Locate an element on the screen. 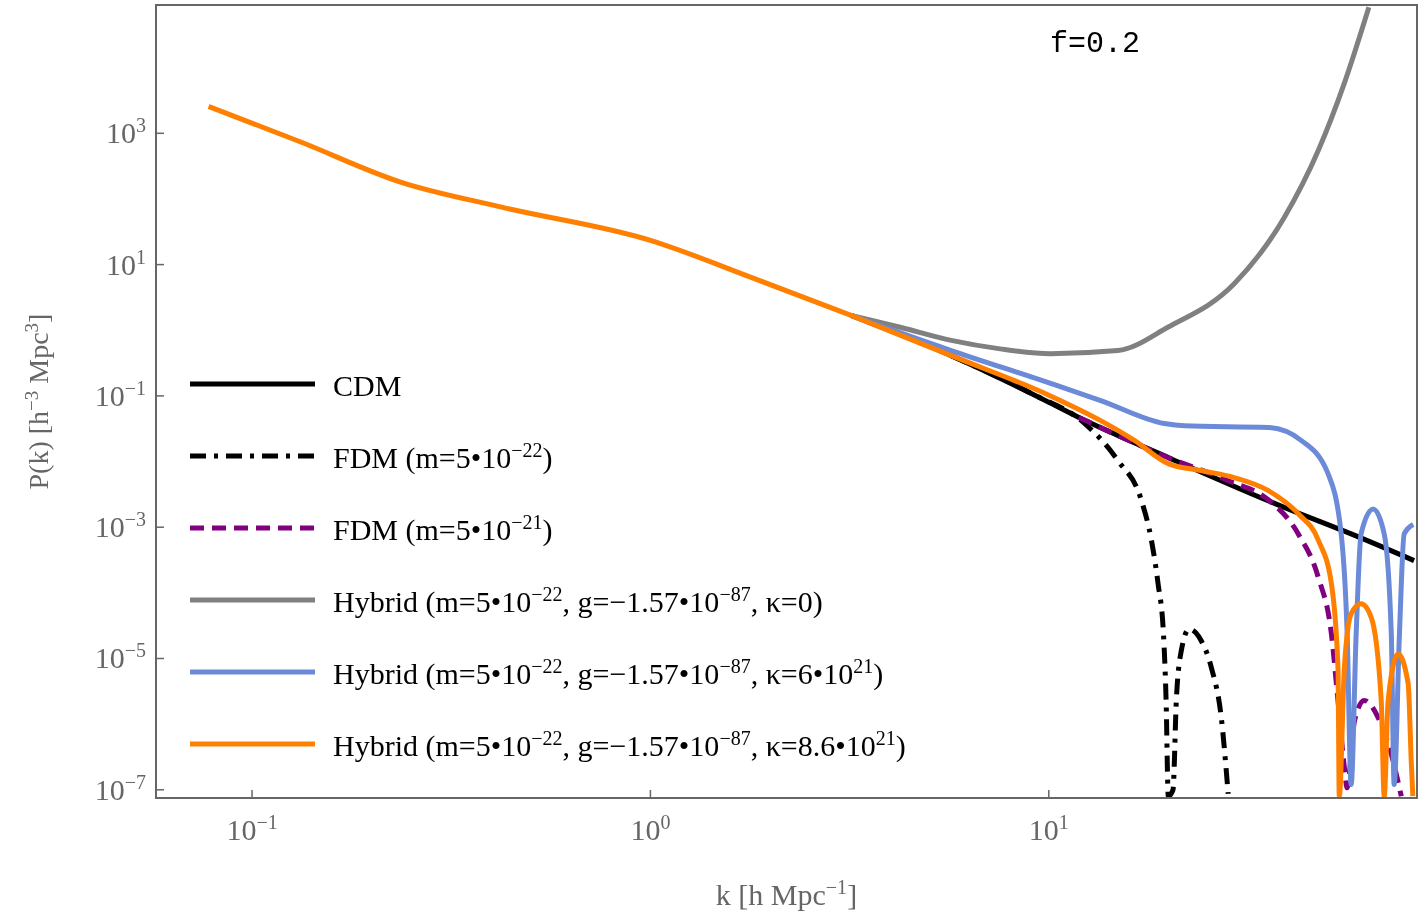  x-tick-label: 10$^{1}$ is located at coordinates (1048, 828).